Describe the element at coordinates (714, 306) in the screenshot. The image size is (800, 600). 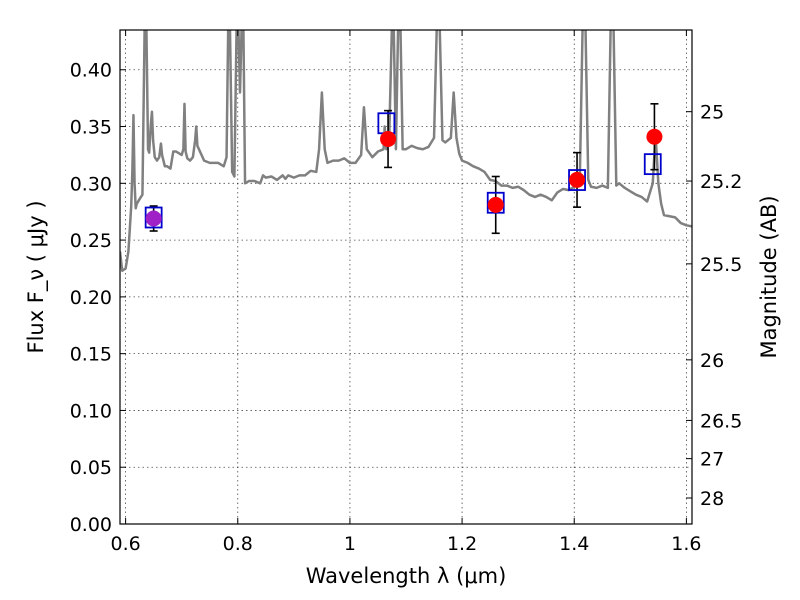
I see `right-axis: 25 25.2 25.5 26 26.5 27 28` at that location.